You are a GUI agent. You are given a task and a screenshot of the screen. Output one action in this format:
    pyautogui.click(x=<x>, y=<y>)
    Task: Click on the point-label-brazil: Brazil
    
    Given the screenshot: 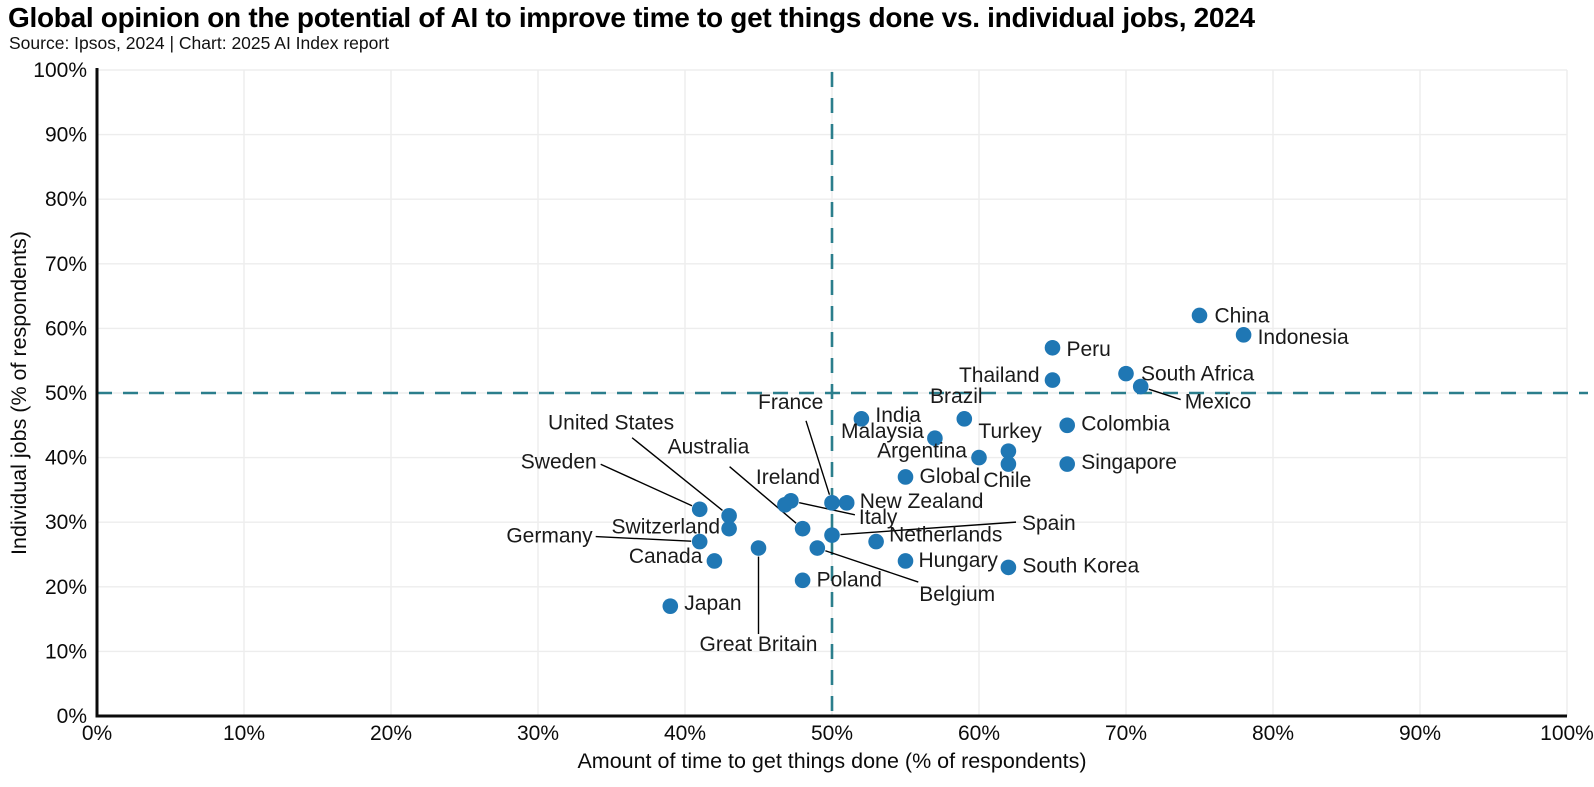 What is the action you would take?
    pyautogui.click(x=956, y=396)
    